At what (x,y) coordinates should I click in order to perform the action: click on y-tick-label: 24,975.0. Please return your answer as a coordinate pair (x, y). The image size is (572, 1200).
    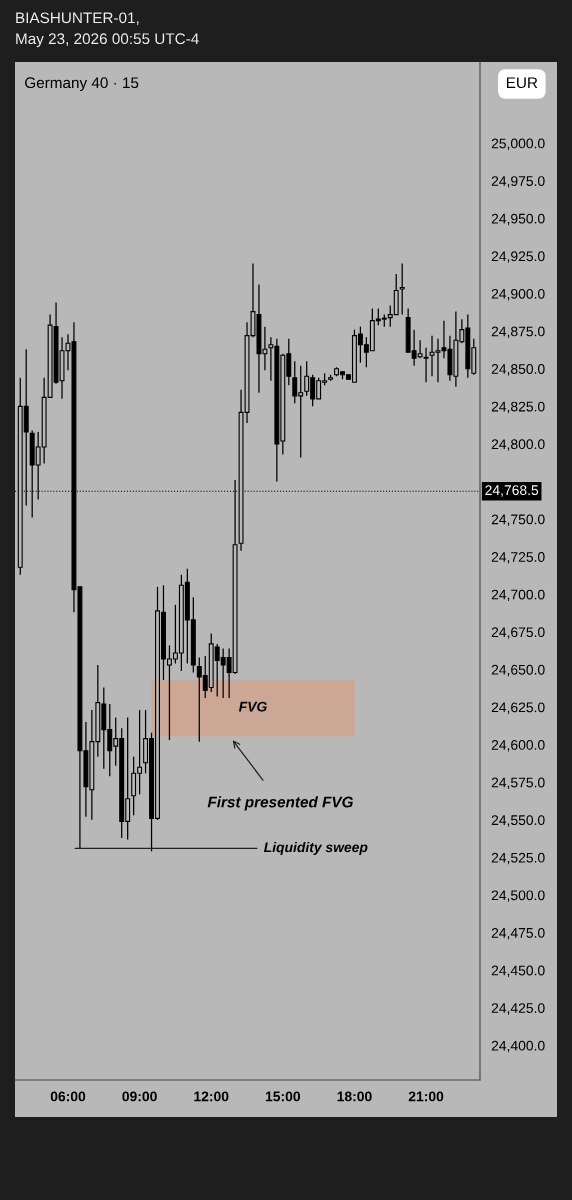
    Looking at the image, I should click on (518, 182).